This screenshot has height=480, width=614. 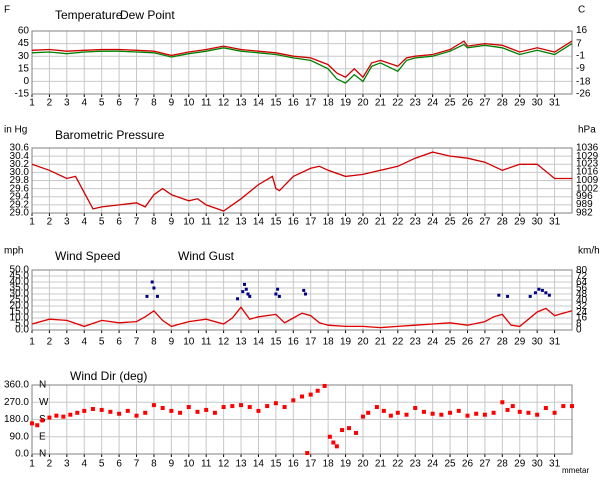 What do you see at coordinates (50, 103) in the screenshot?
I see `x-tick-label: 2` at bounding box center [50, 103].